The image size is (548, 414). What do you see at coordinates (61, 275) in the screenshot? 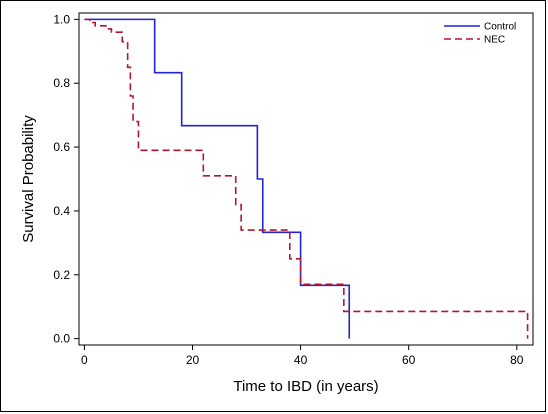
I see `y-tick-label: 0.2` at bounding box center [61, 275].